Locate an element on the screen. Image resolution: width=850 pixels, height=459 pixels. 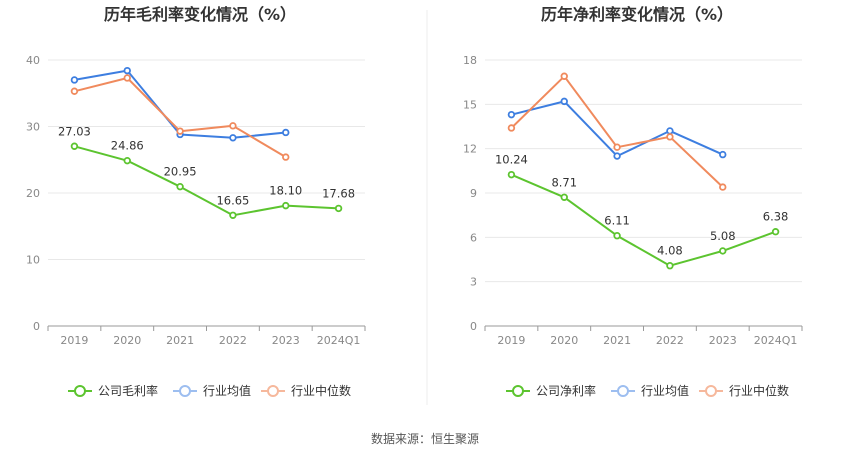
gm-xtick-label: 2024Q1 is located at coordinates (339, 340).